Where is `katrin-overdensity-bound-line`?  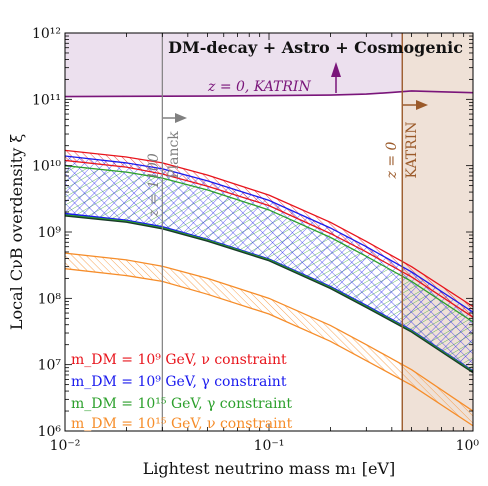 katrin-overdensity-bound-line is located at coordinates (269, 94).